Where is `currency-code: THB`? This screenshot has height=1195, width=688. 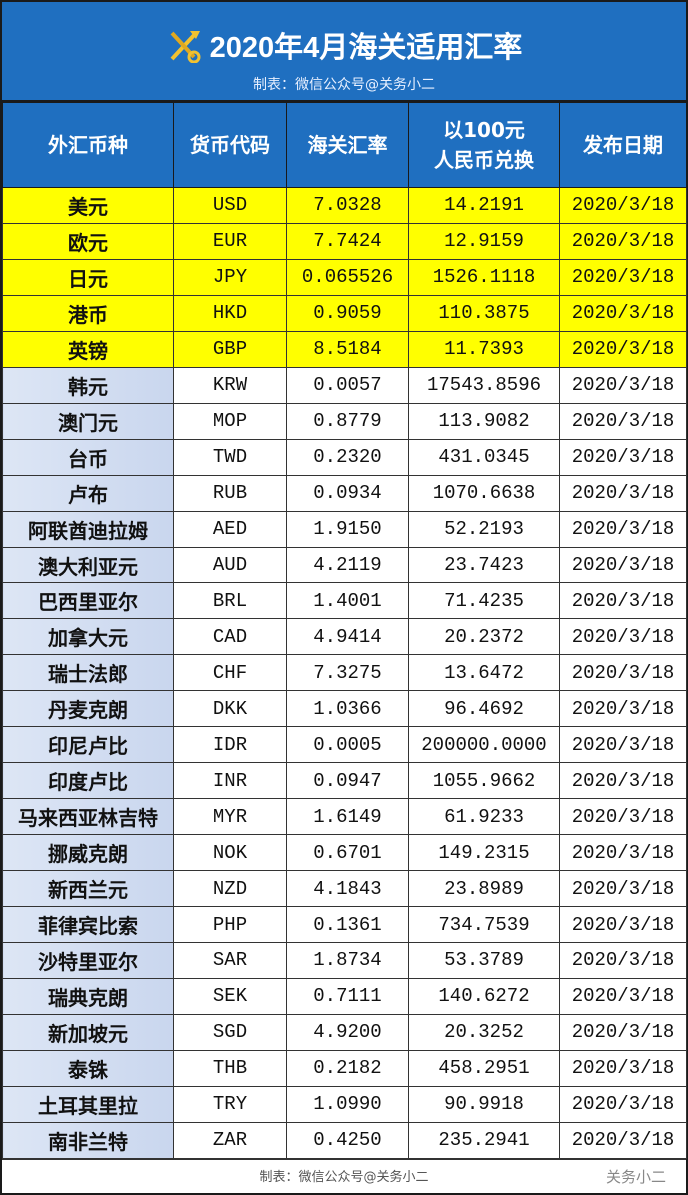
currency-code: THB is located at coordinates (230, 1068).